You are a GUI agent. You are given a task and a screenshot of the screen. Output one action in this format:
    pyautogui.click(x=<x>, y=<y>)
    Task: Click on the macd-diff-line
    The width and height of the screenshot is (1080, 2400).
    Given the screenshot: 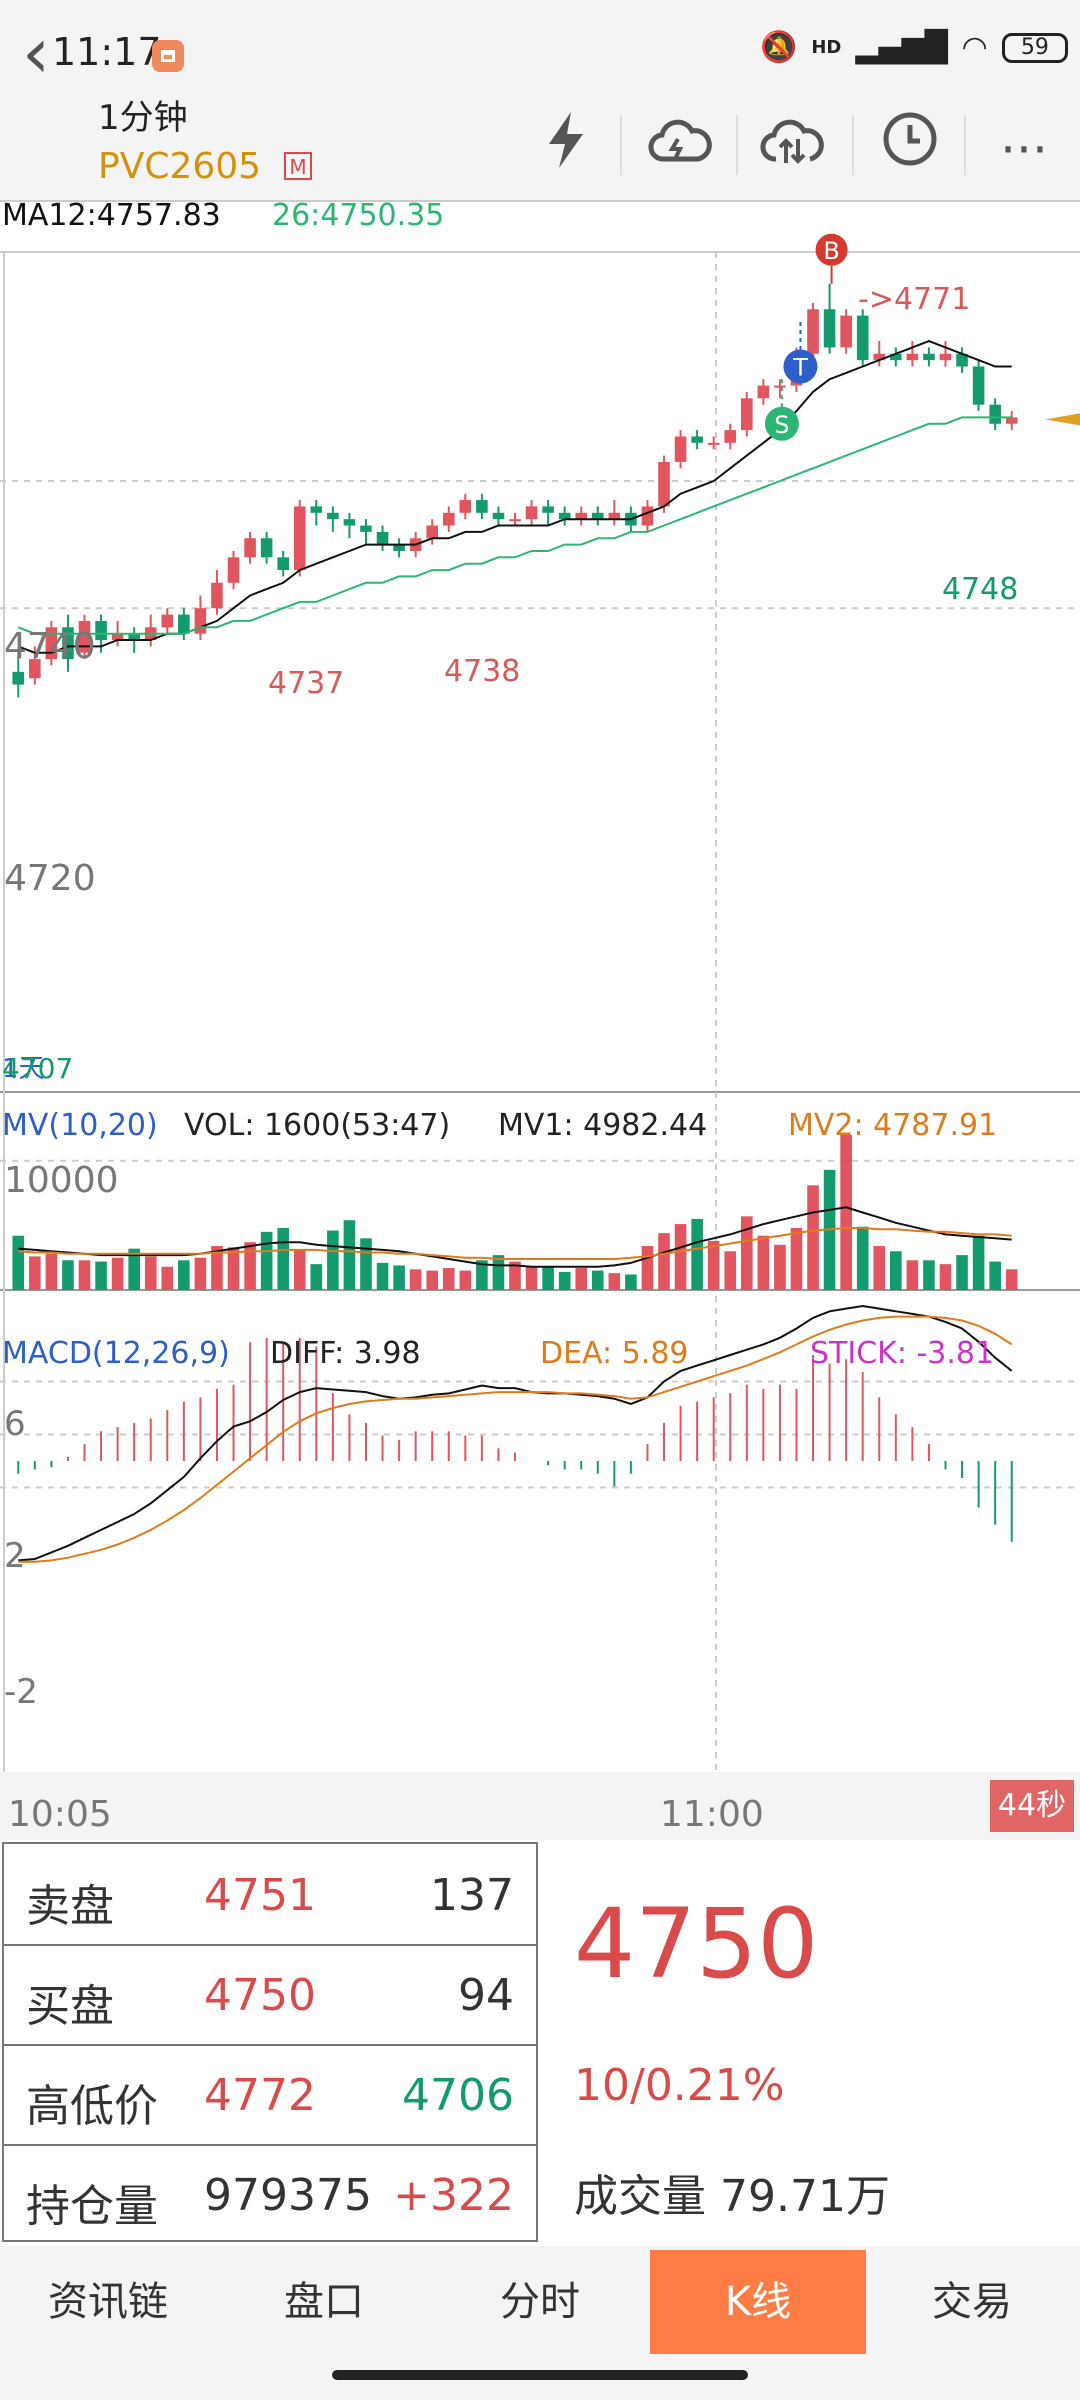 What is the action you would take?
    pyautogui.click(x=515, y=1433)
    